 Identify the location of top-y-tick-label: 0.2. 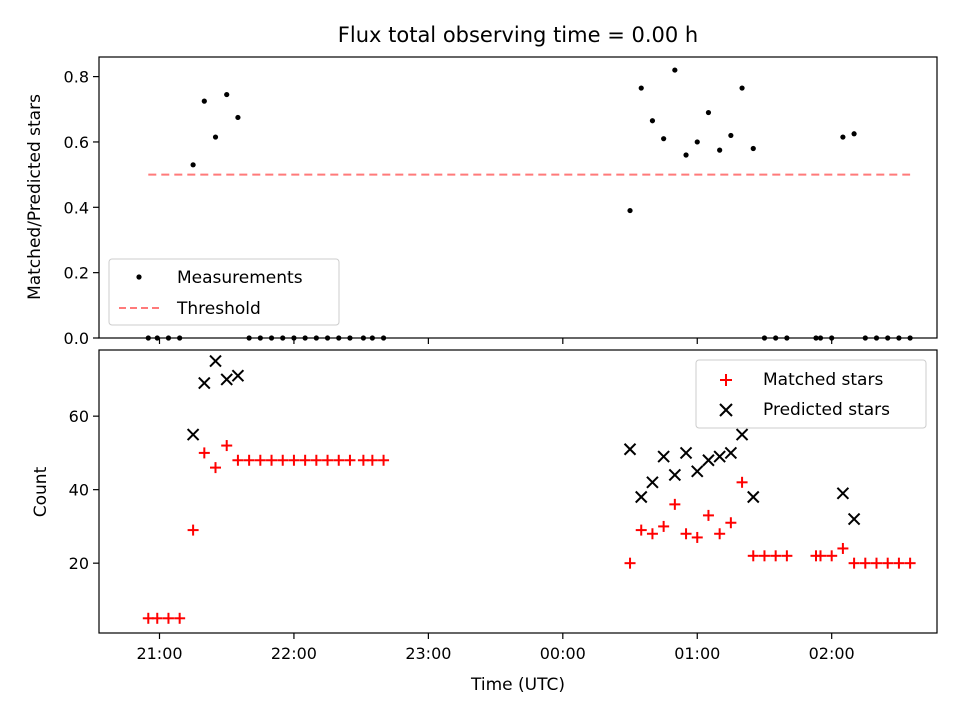
(76, 273).